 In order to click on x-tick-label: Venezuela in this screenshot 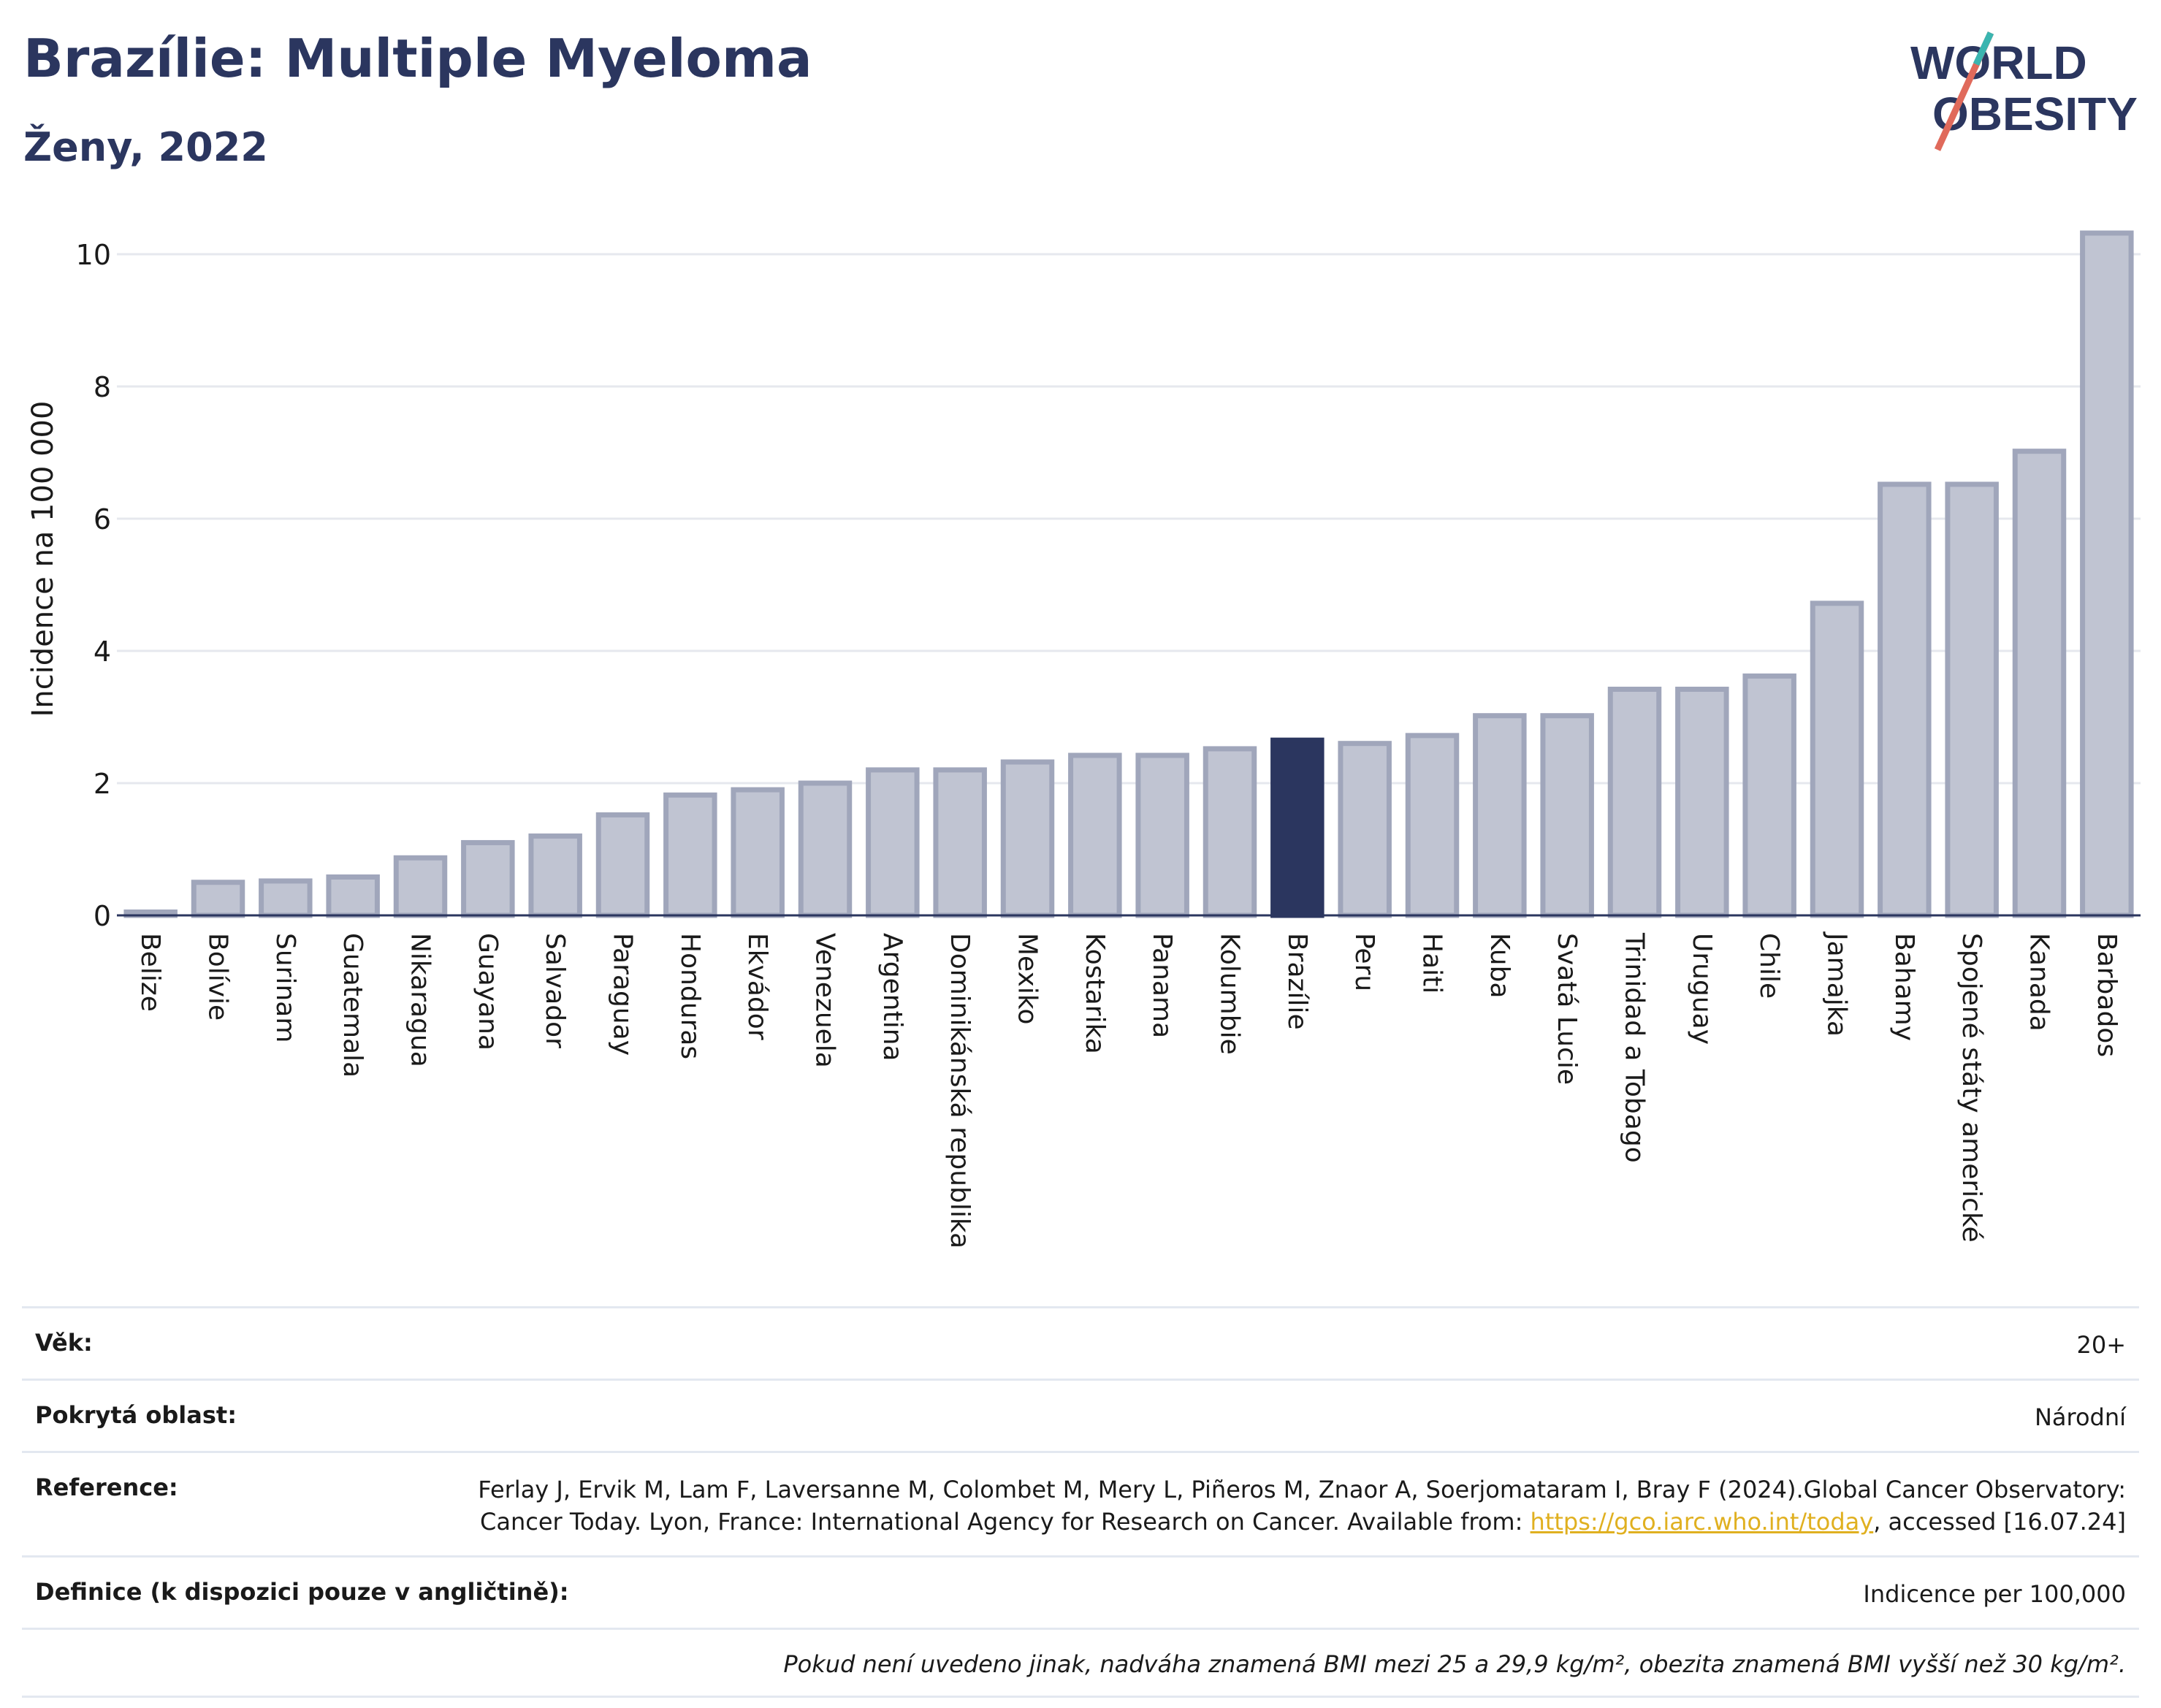, I will do `click(825, 1000)`.